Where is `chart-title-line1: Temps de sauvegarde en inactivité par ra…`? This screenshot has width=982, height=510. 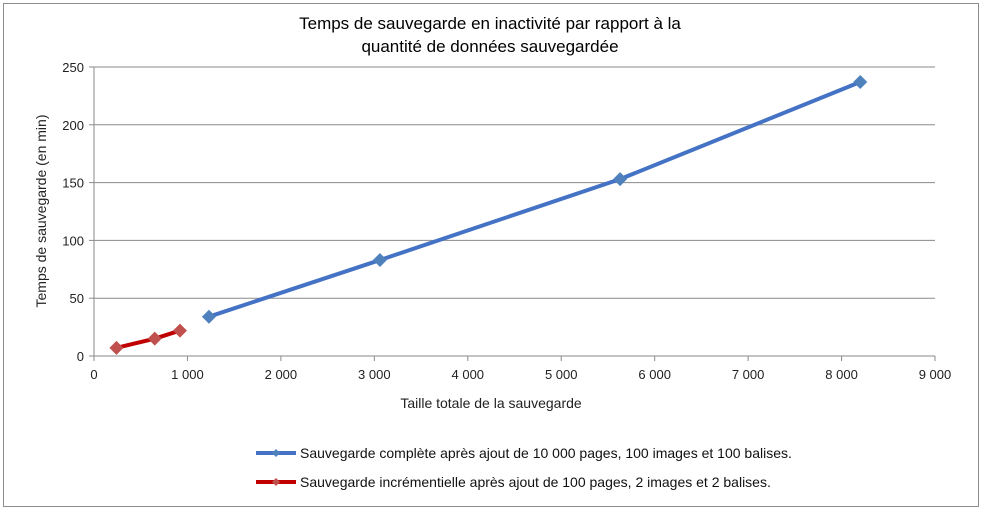
chart-title-line1: Temps de sauvegarde en inactivité par ra… is located at coordinates (490, 23).